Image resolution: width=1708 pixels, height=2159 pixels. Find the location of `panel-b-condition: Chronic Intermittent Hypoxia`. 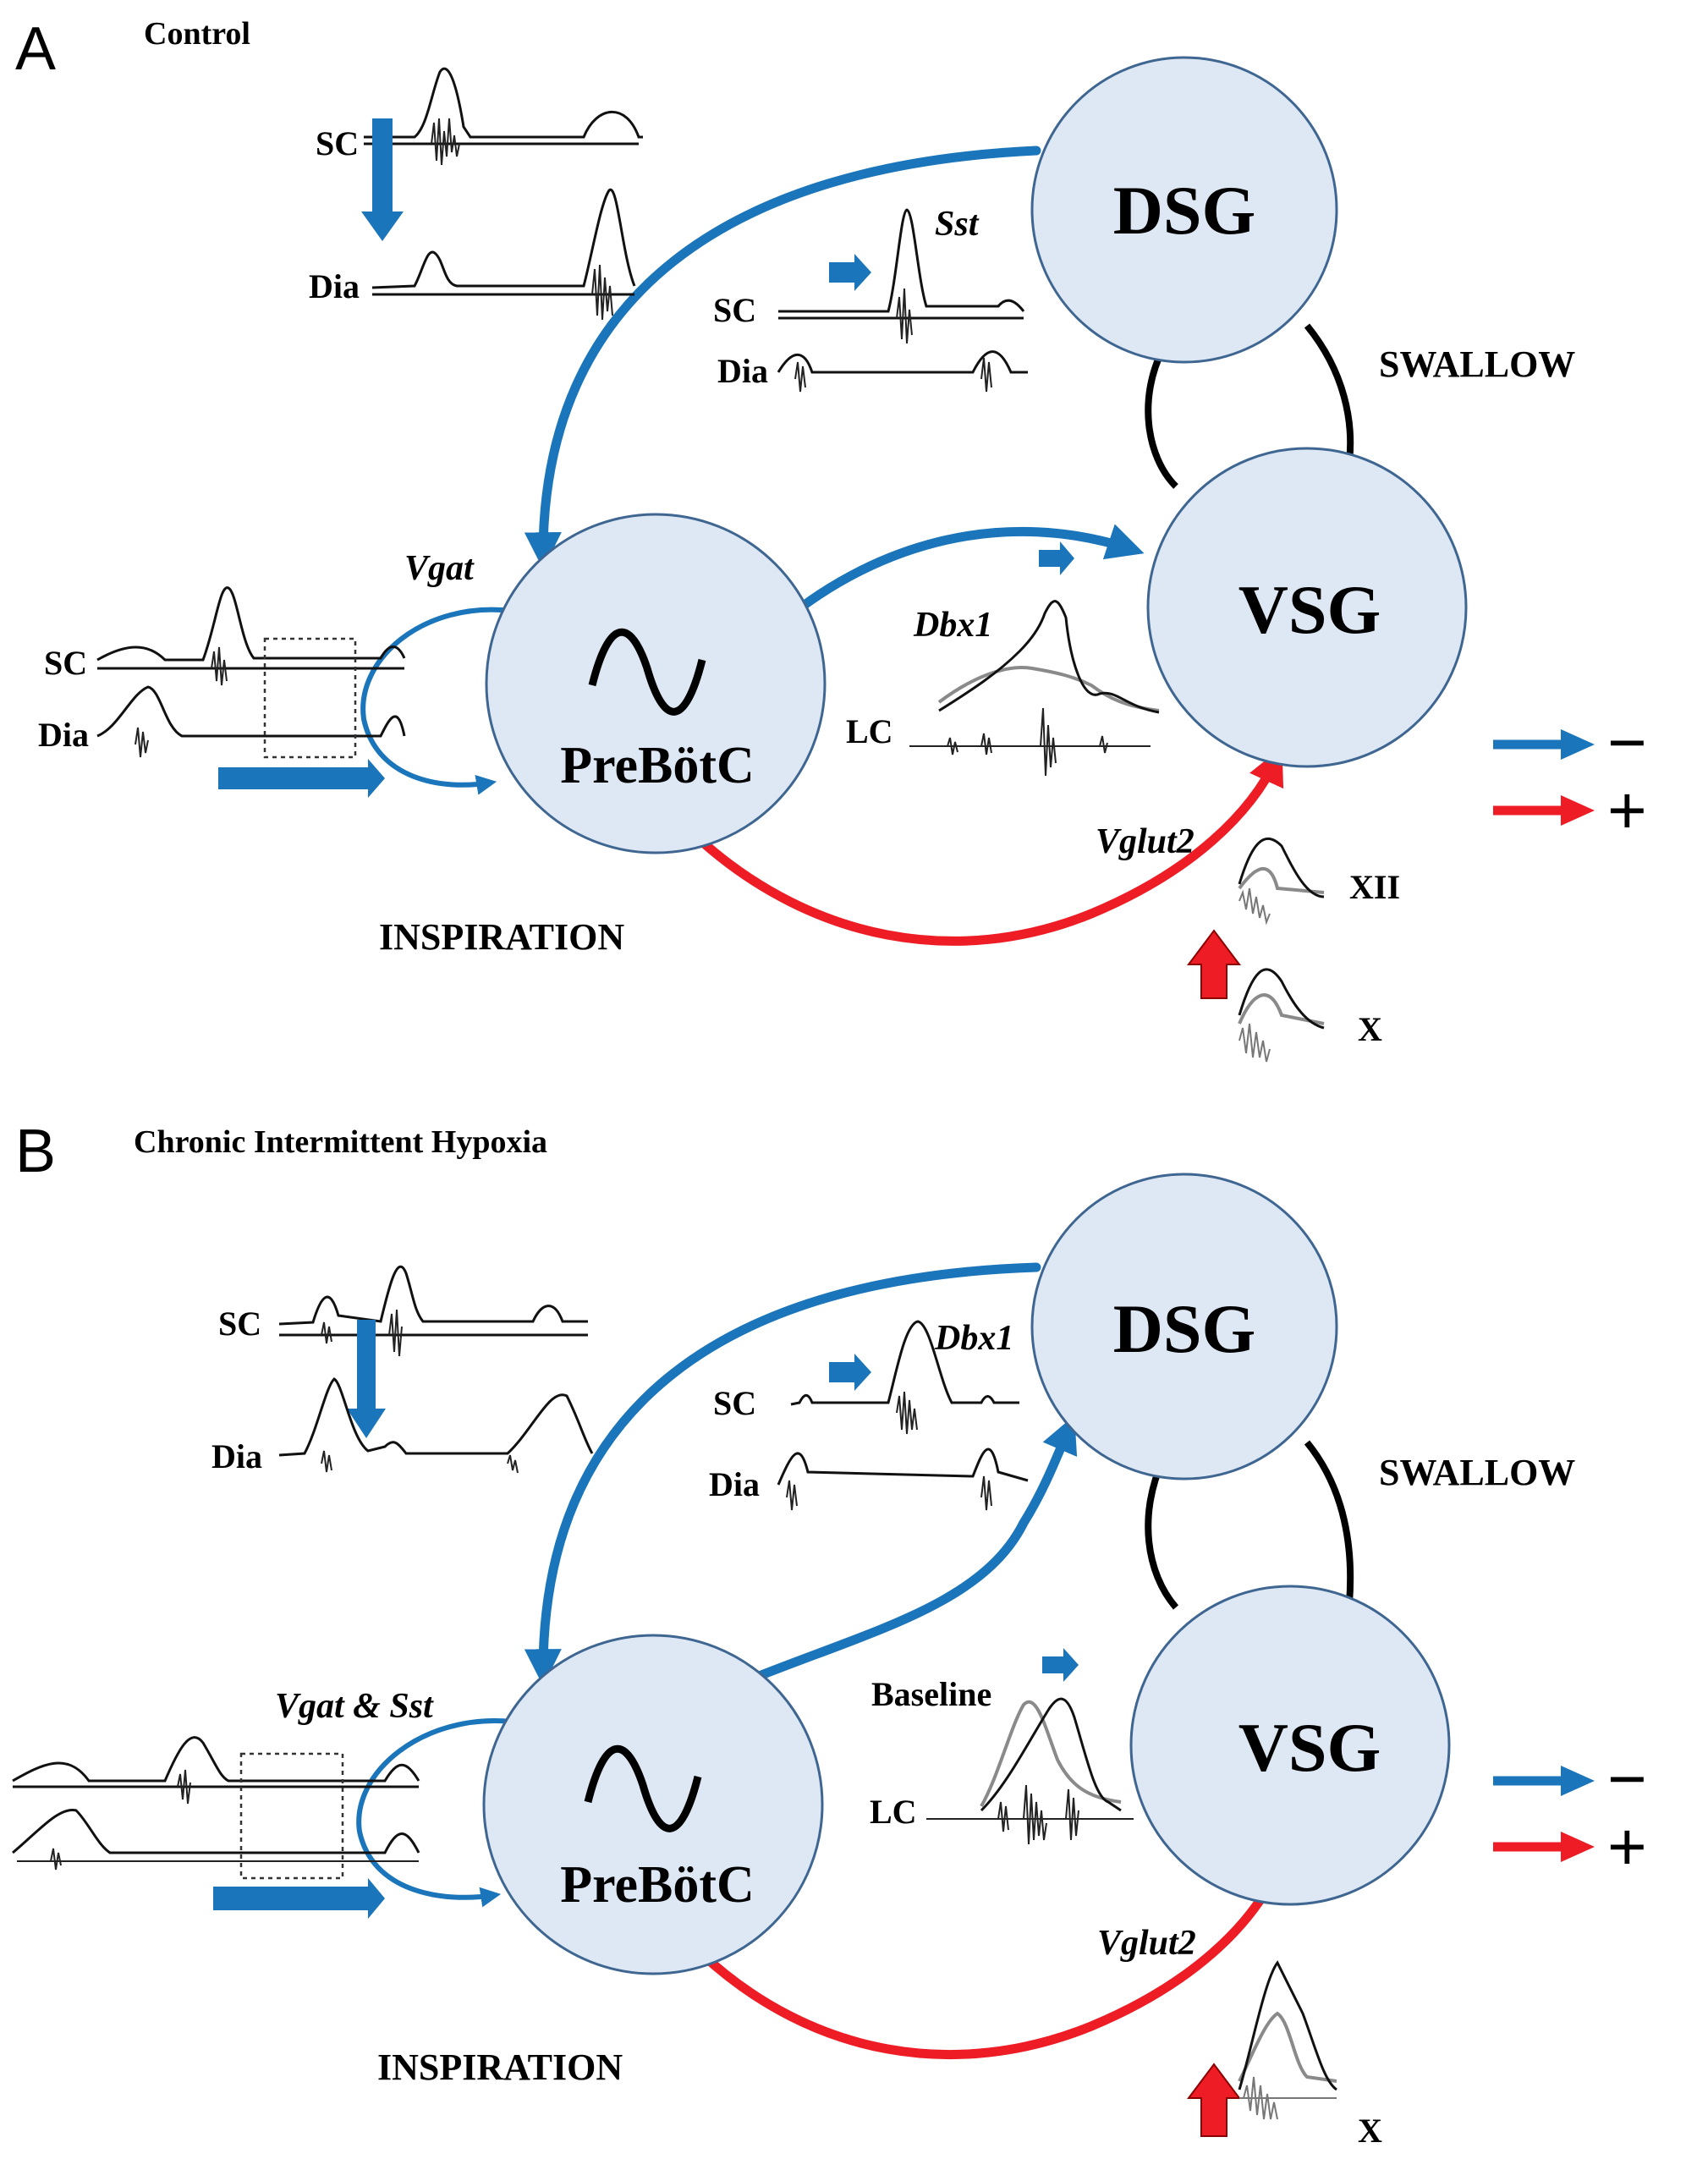

panel-b-condition: Chronic Intermittent Hypoxia is located at coordinates (340, 1142).